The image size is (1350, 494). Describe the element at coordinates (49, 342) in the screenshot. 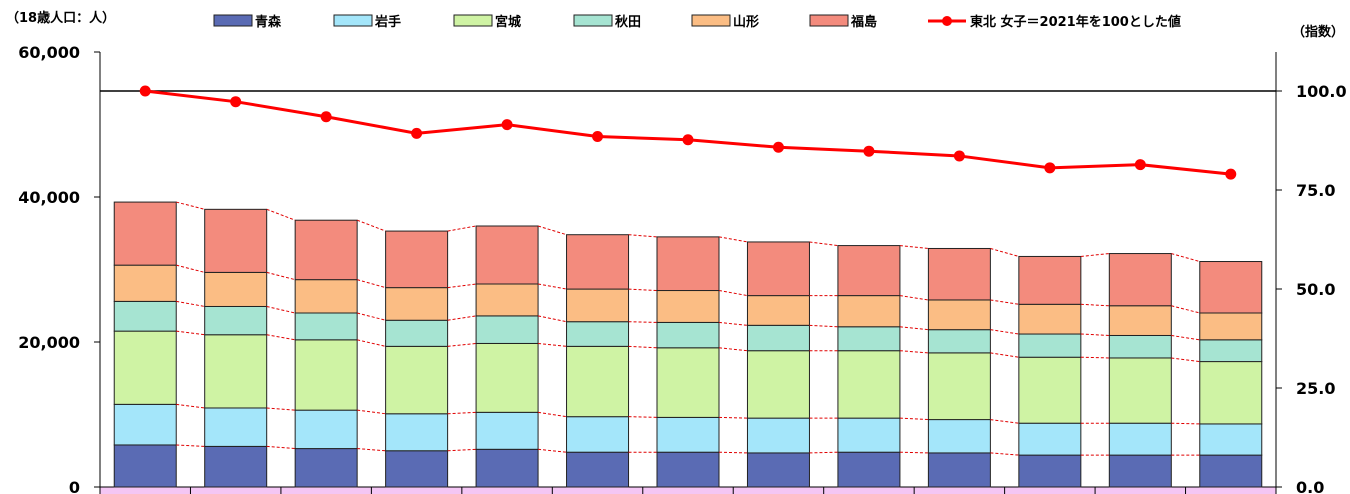

I see `left-tick-label: 20,000` at that location.